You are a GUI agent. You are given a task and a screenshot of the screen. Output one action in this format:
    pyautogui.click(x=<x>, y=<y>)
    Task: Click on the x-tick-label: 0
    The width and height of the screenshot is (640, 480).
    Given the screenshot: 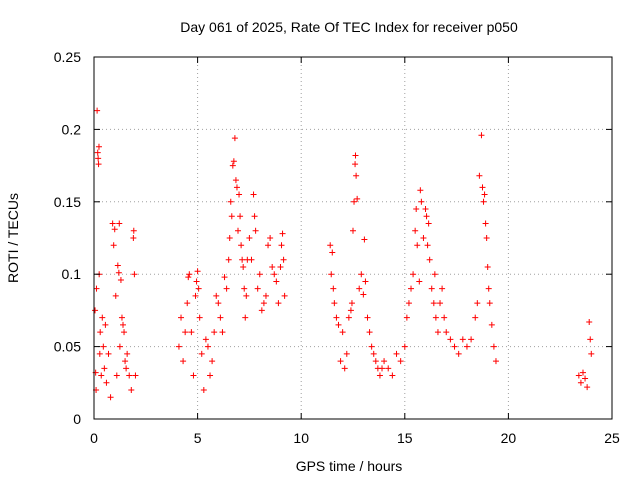 What is the action you would take?
    pyautogui.click(x=94, y=438)
    